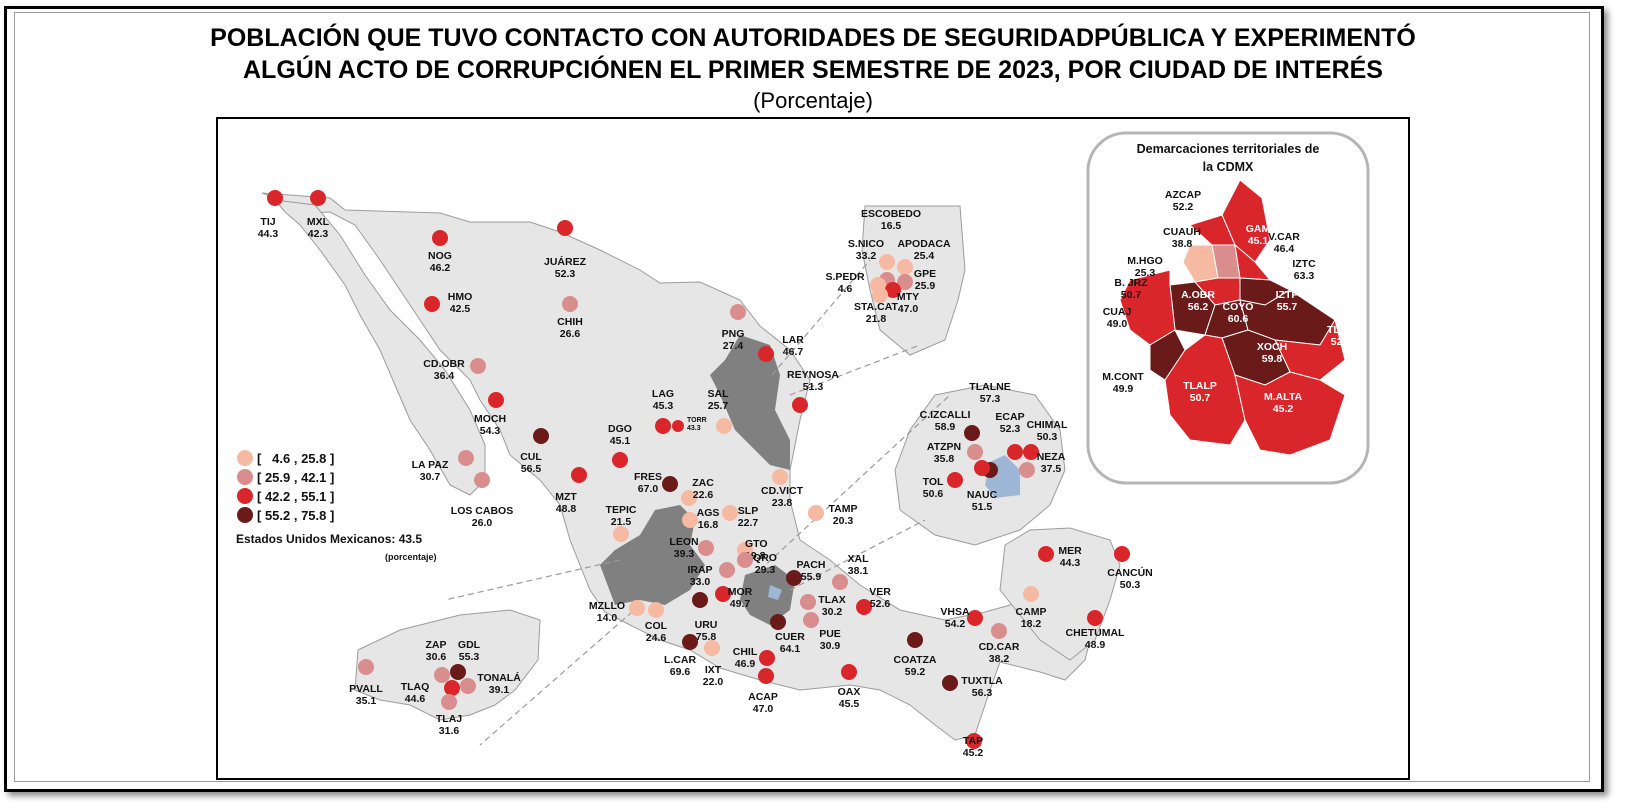 Image resolution: width=1626 pixels, height=806 pixels. I want to click on city-label-cuer: CUER, so click(790, 637).